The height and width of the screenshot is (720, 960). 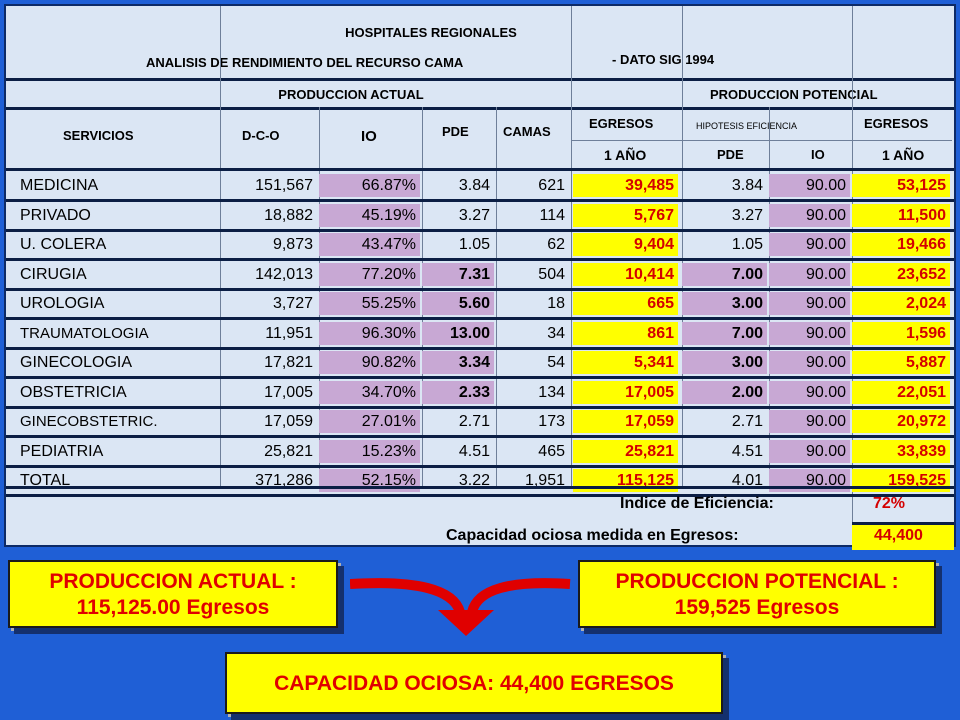 I want to click on service-name: TRAUMATOLOGIA, so click(x=84, y=333).